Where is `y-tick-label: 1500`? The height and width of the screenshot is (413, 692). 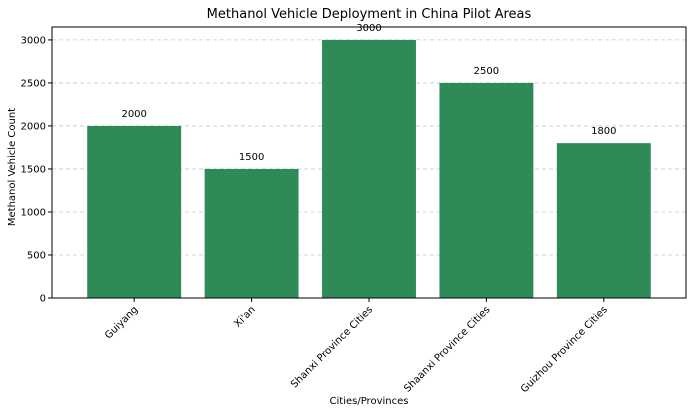 y-tick-label: 1500 is located at coordinates (33, 169).